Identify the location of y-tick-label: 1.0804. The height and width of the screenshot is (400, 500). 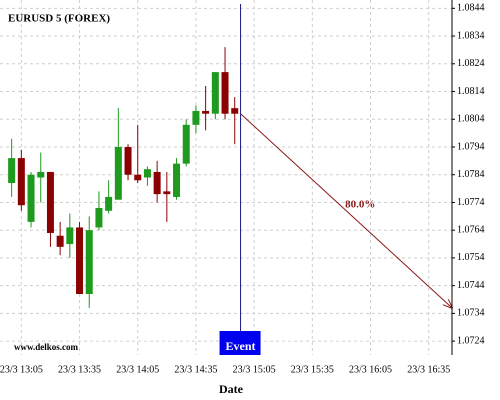
(471, 119).